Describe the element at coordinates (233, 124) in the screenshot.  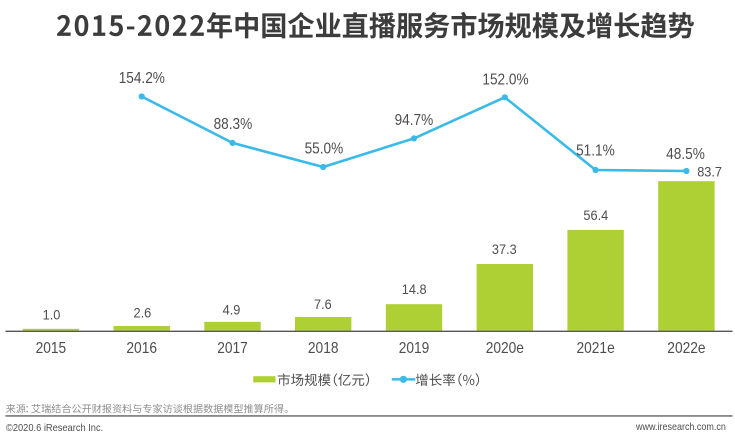
I see `svg-text: 88.3%` at that location.